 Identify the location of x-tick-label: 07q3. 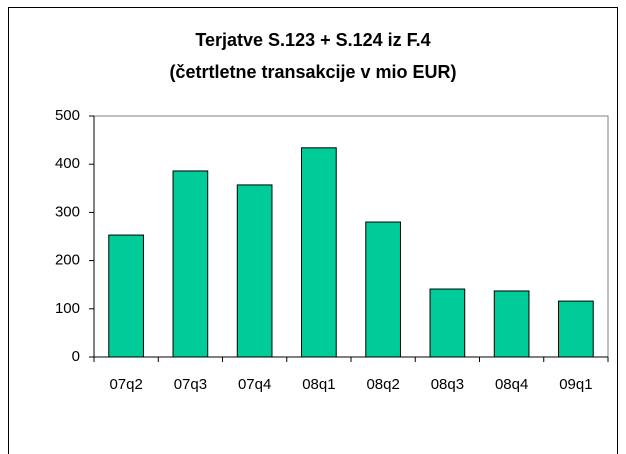
(190, 384).